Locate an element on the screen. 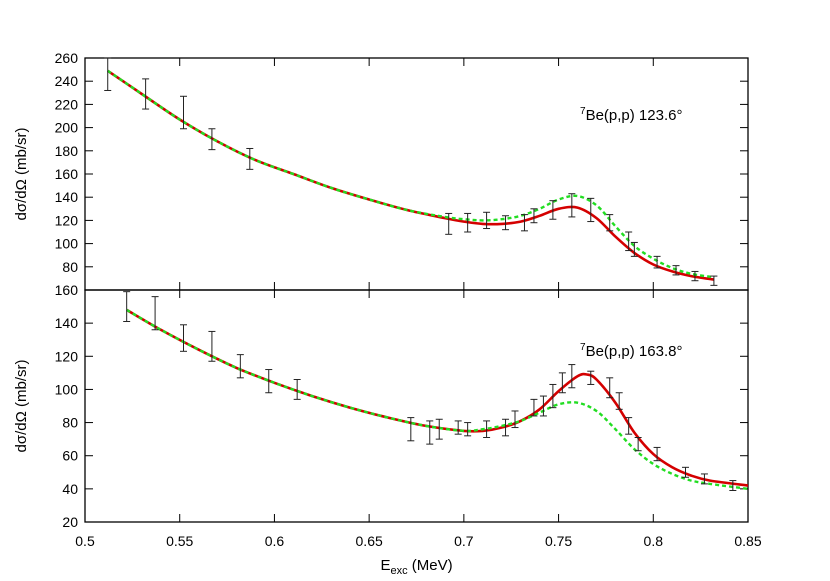 The image size is (830, 581). y-tick-label: 40 is located at coordinates (70, 489).